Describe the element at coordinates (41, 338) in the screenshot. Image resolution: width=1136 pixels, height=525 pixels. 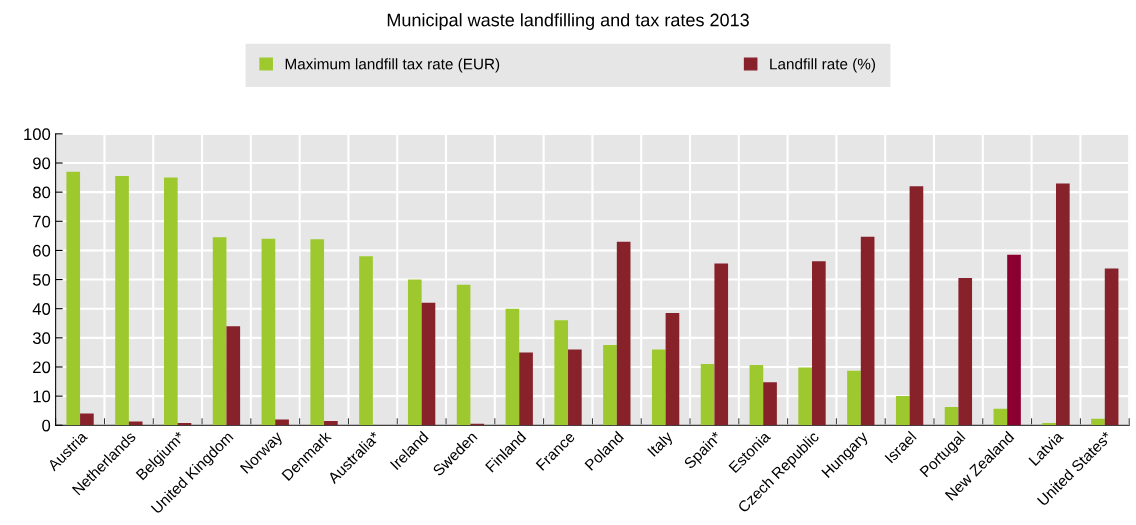
I see `y-tick-label: 30` at that location.